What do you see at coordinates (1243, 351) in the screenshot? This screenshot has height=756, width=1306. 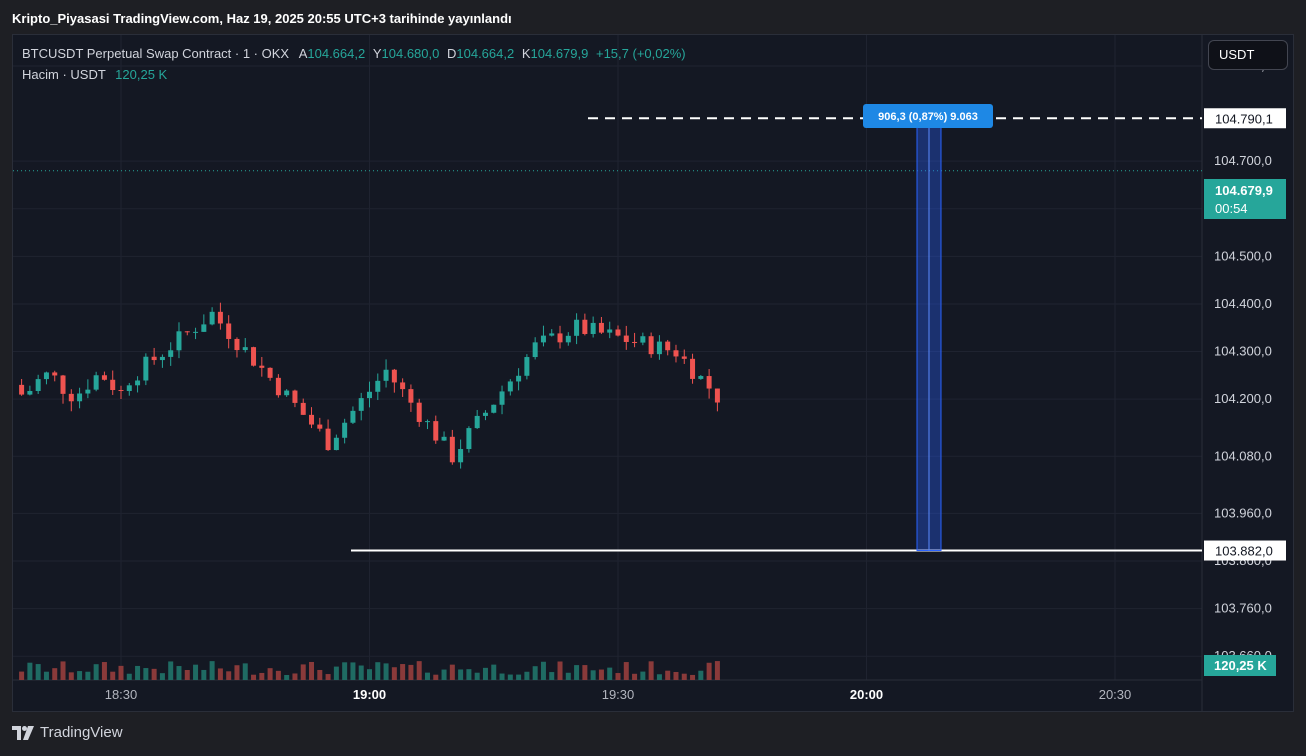 I see `price-tick-label: 104.300,0` at bounding box center [1243, 351].